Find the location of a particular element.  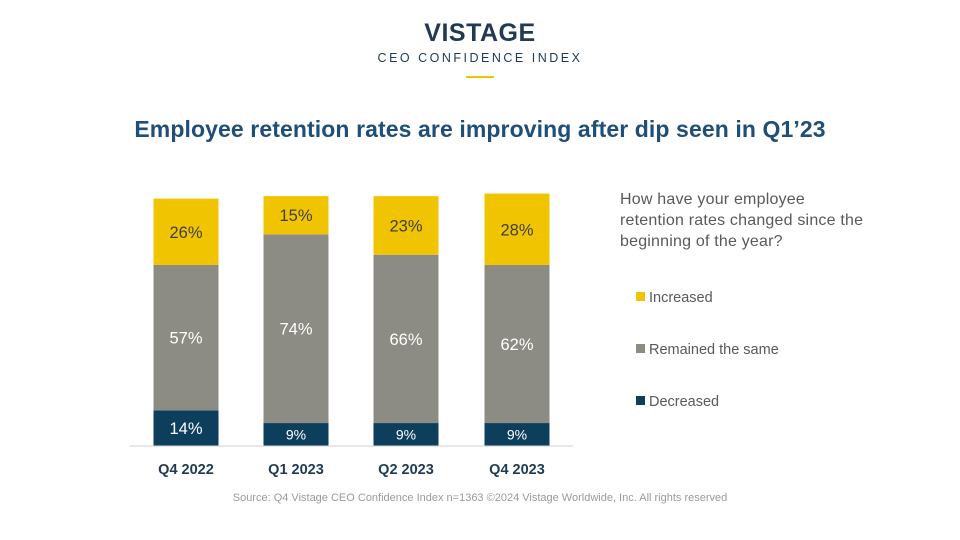

bar-decreased-q2-2023 is located at coordinates (406, 434).